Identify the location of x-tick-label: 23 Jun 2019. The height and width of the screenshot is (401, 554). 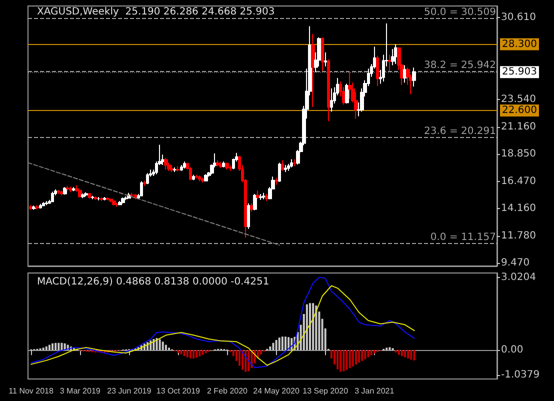
(129, 391).